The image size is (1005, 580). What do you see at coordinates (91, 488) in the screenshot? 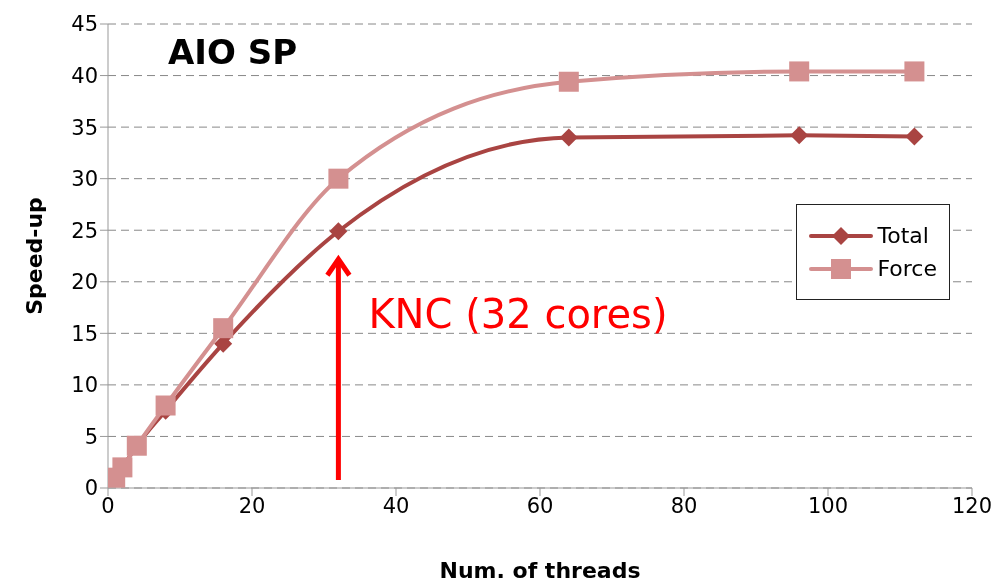
I see `y-tick-label: 0` at bounding box center [91, 488].